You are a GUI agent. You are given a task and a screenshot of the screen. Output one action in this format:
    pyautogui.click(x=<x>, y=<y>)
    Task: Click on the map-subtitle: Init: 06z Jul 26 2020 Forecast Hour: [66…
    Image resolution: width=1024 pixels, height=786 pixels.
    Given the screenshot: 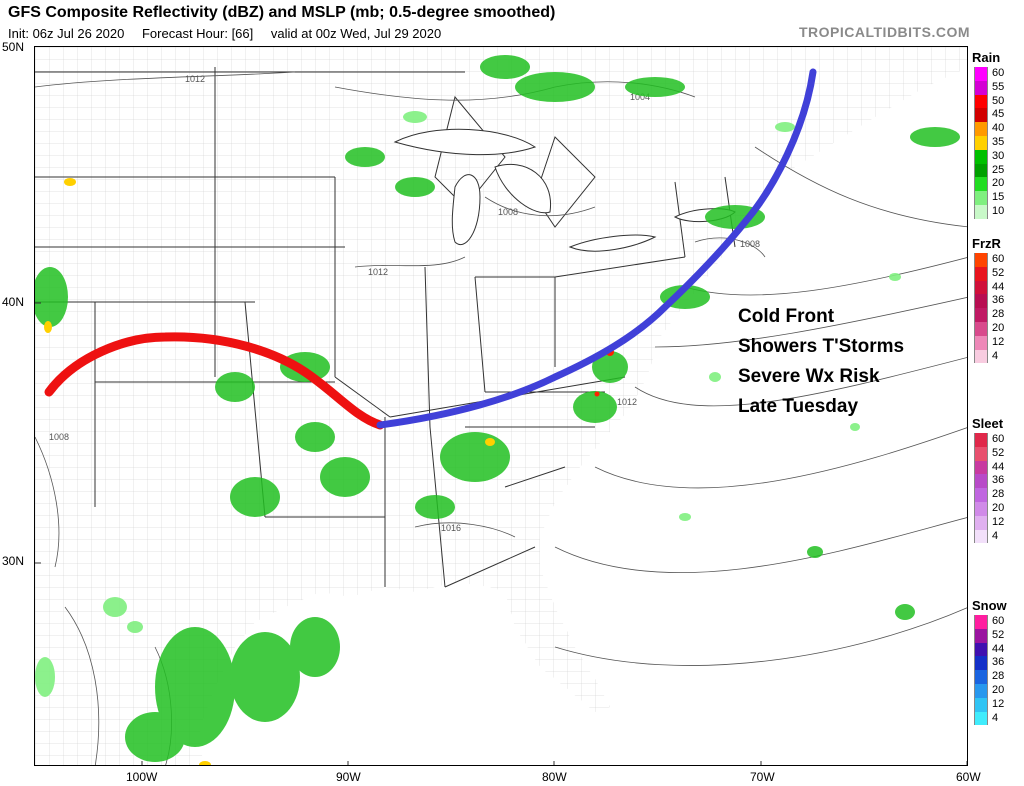 What is the action you would take?
    pyautogui.click(x=231, y=33)
    